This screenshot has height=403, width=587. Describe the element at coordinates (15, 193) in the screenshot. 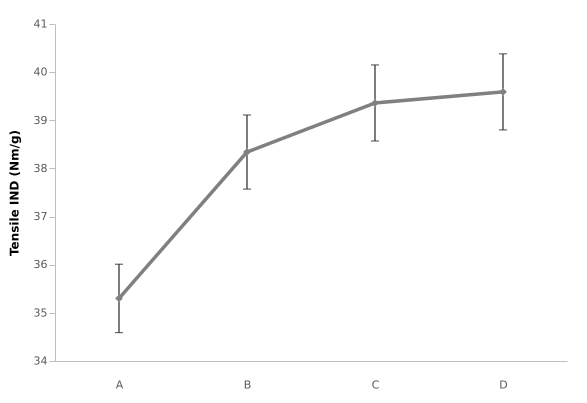

I see `y-axis-title: Tensile IND (Nm/g)` at that location.